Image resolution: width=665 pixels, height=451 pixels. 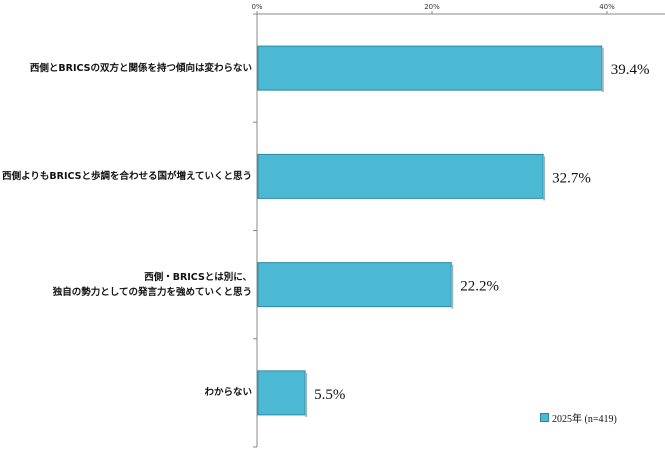 I want to click on data-label: 22.2%, so click(x=479, y=287).